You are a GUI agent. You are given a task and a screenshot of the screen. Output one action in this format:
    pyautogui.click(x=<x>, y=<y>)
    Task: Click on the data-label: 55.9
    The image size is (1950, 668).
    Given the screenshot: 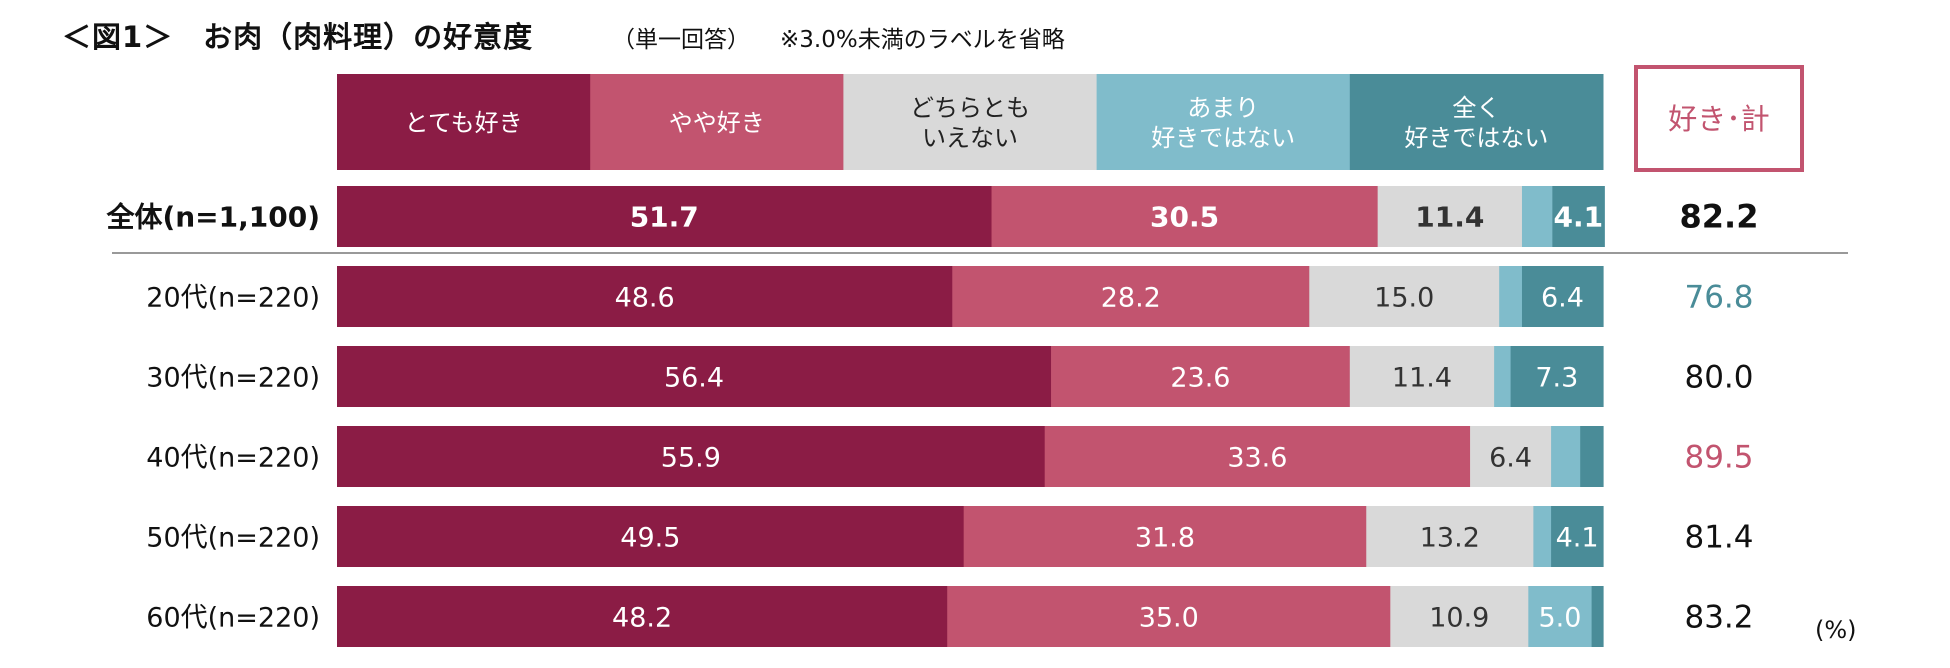 What is the action you would take?
    pyautogui.click(x=691, y=458)
    